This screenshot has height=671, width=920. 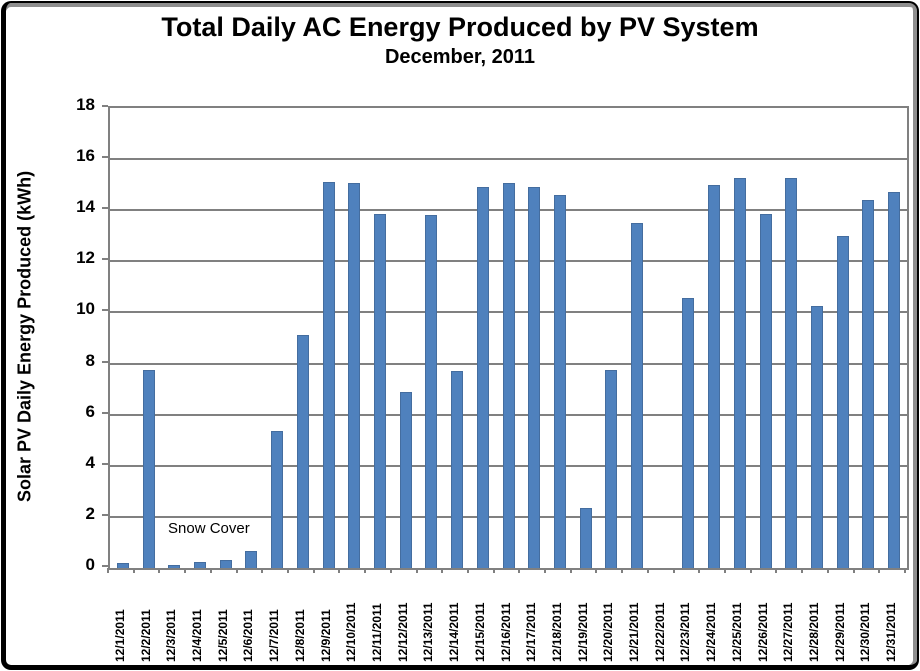 I want to click on x-tick-label: 12/9/2011, so click(x=325, y=635).